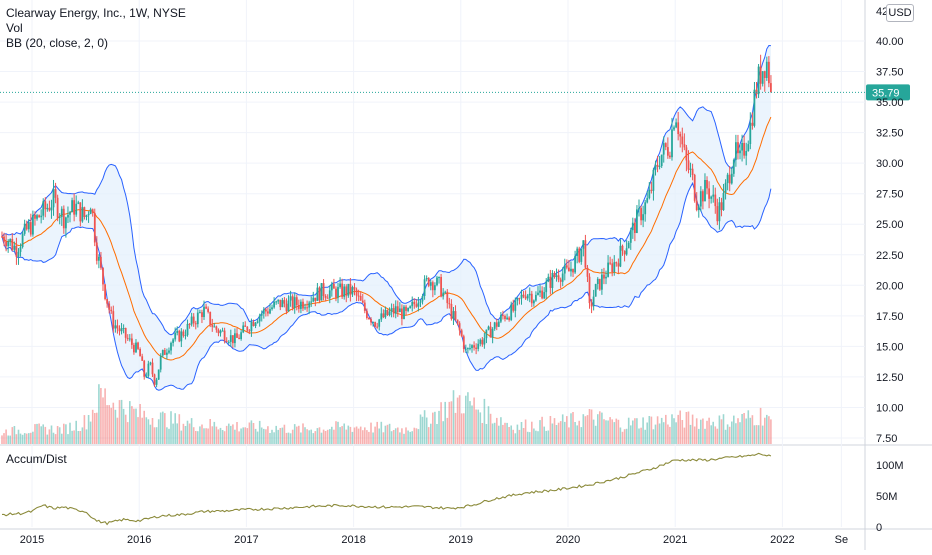 The width and height of the screenshot is (932, 555). What do you see at coordinates (96, 13) in the screenshot?
I see `legend-title: Clearway Energy, Inc., 1W, NYSE` at bounding box center [96, 13].